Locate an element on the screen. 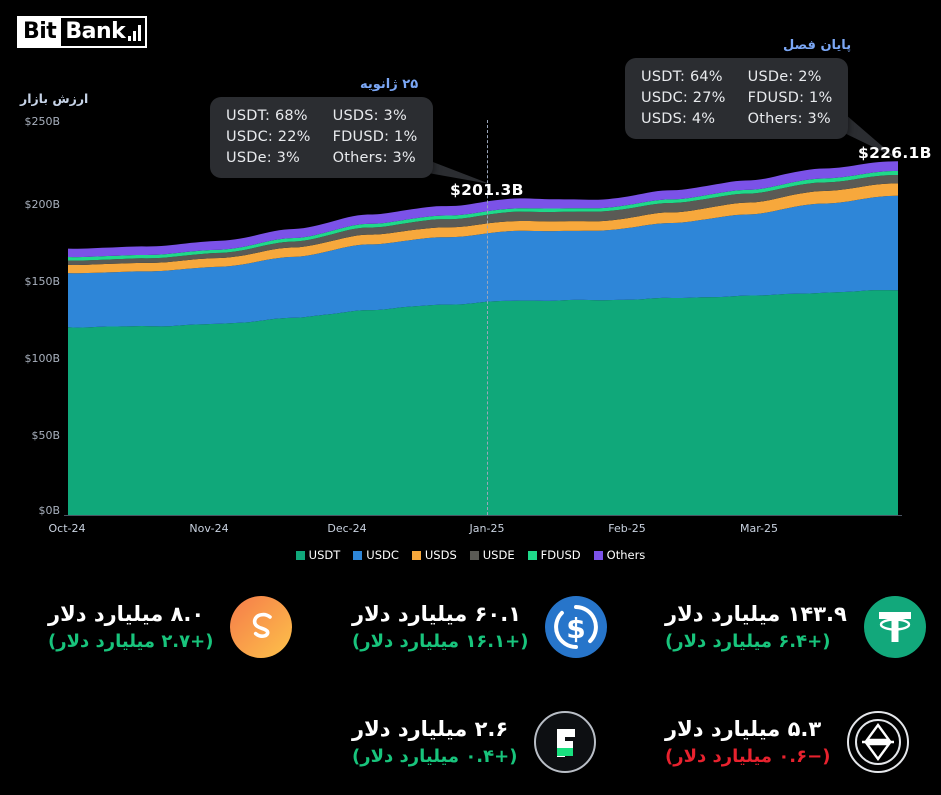 This screenshot has width=941, height=795. legend-item-others: Others is located at coordinates (619, 555).